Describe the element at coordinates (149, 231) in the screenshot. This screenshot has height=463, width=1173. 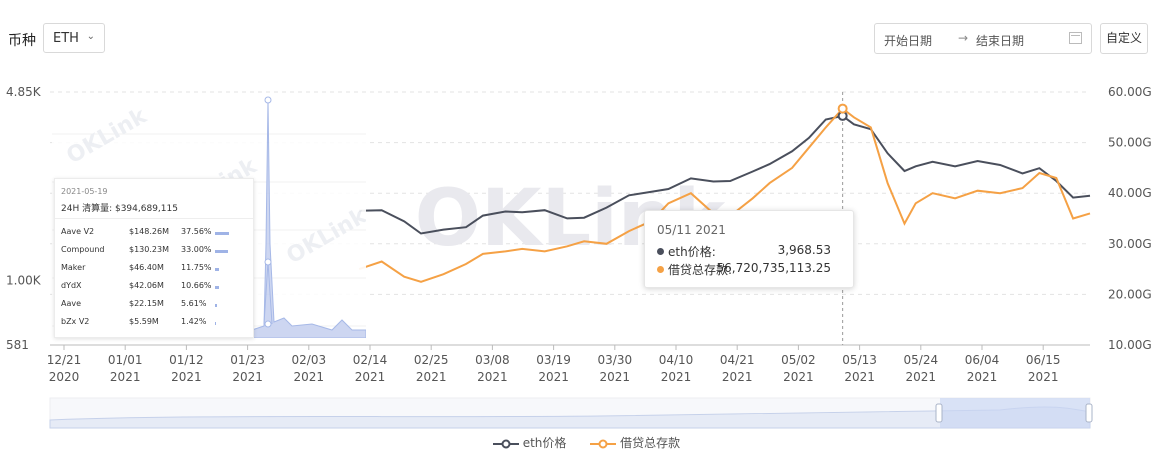
I see `overlay-tooltip-amount: $148.26M` at that location.